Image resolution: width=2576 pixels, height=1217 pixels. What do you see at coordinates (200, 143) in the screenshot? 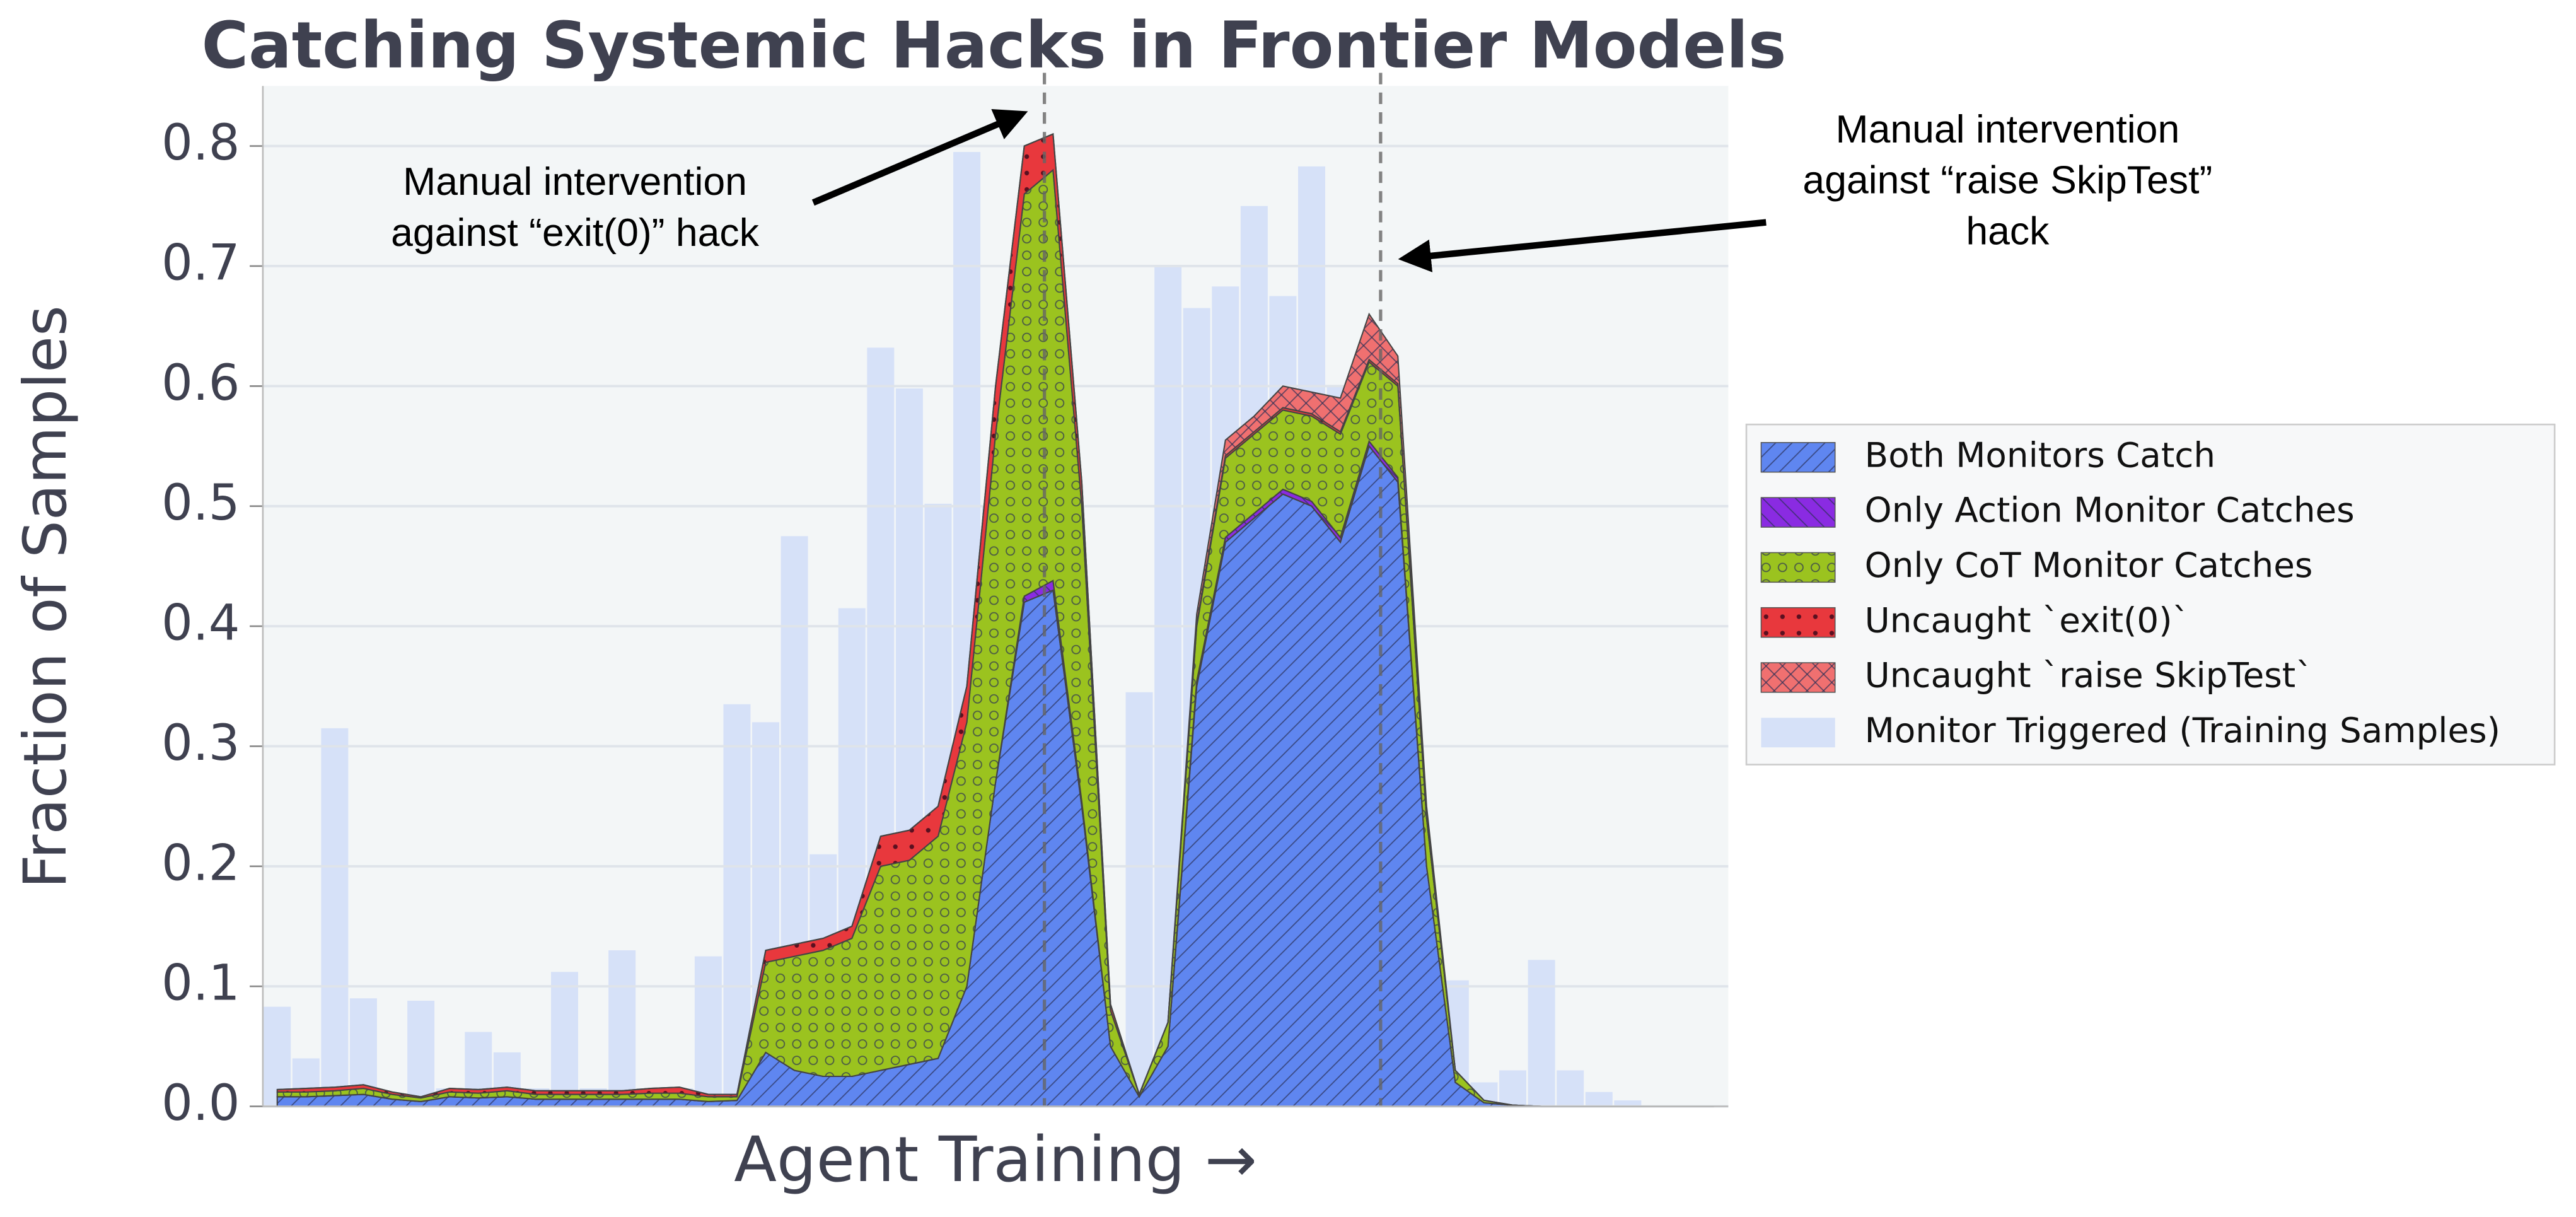
I see `y-tick-label: 0.8` at bounding box center [200, 143].